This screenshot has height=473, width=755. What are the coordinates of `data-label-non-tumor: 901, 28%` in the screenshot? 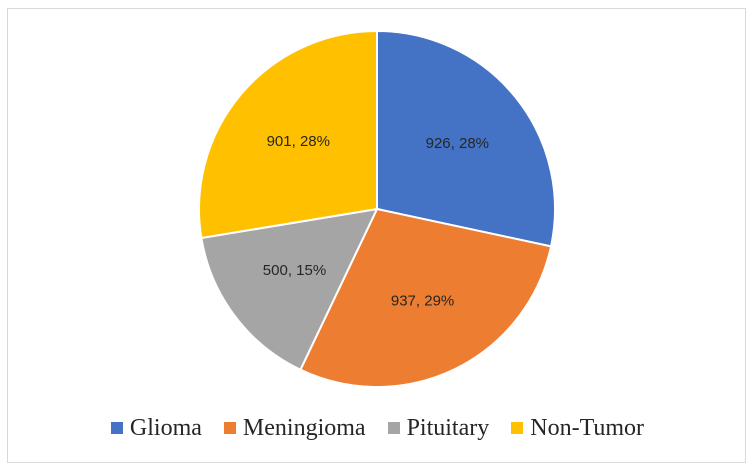 It's located at (298, 141).